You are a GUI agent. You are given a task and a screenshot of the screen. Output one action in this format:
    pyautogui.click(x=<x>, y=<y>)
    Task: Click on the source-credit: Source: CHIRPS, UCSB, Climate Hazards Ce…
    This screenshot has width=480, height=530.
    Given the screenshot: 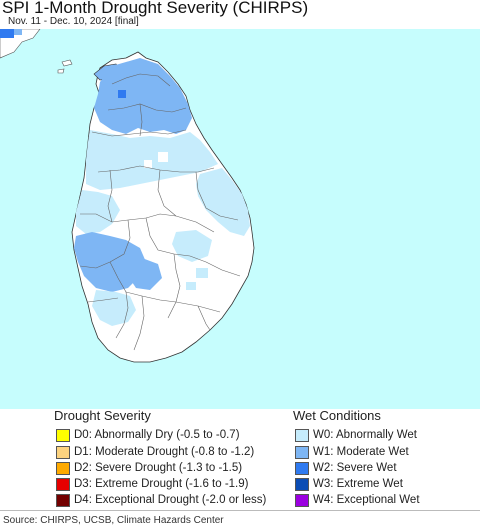 What is the action you would take?
    pyautogui.click(x=113, y=520)
    